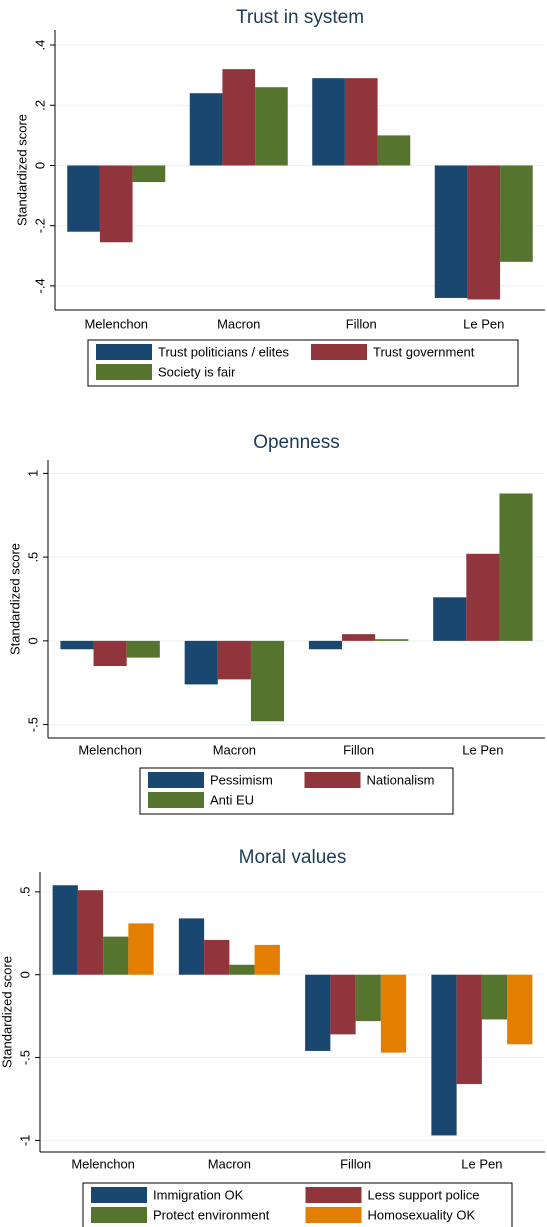  Describe the element at coordinates (39, 105) in the screenshot. I see `y-tick-label: .2` at that location.